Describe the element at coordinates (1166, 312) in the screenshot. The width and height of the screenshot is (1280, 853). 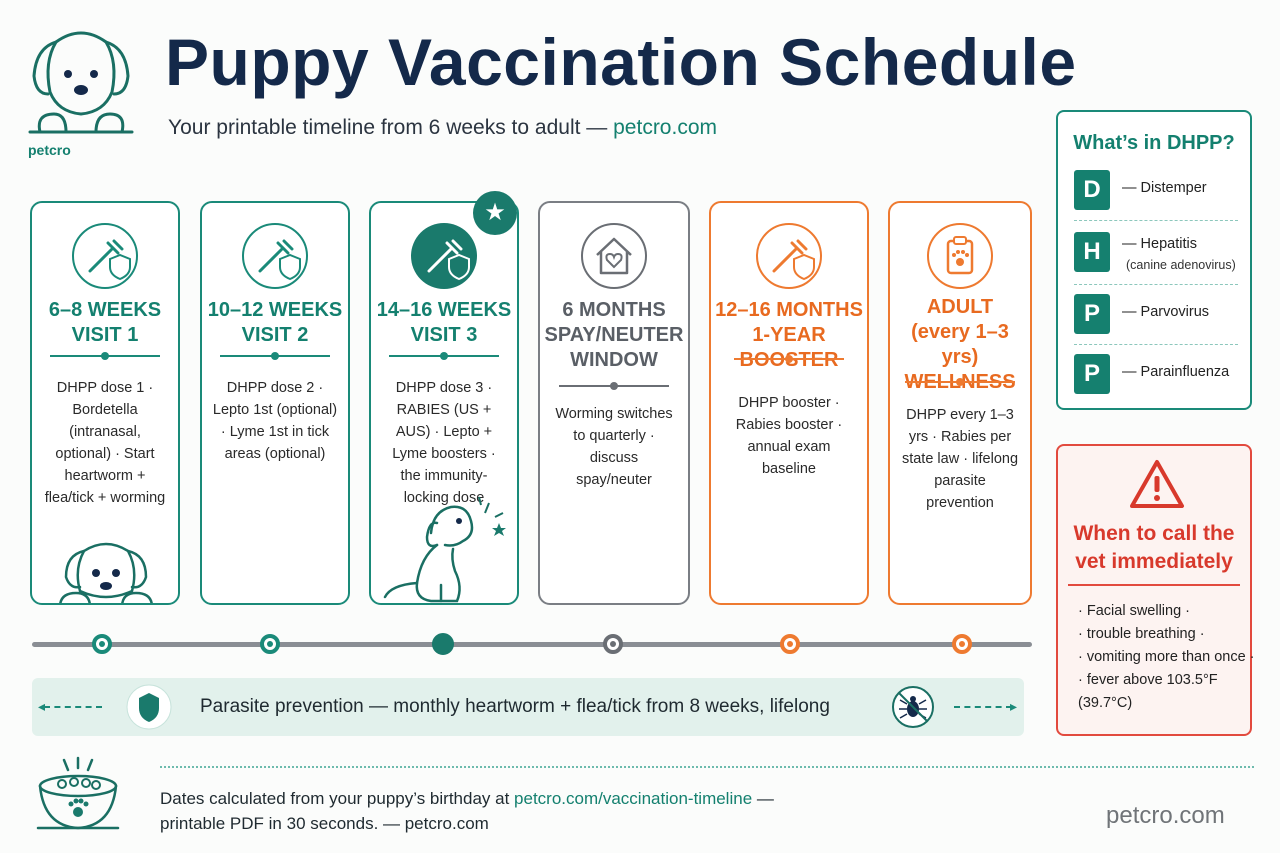
I see `dhpp-name: — Parvovirus` at that location.